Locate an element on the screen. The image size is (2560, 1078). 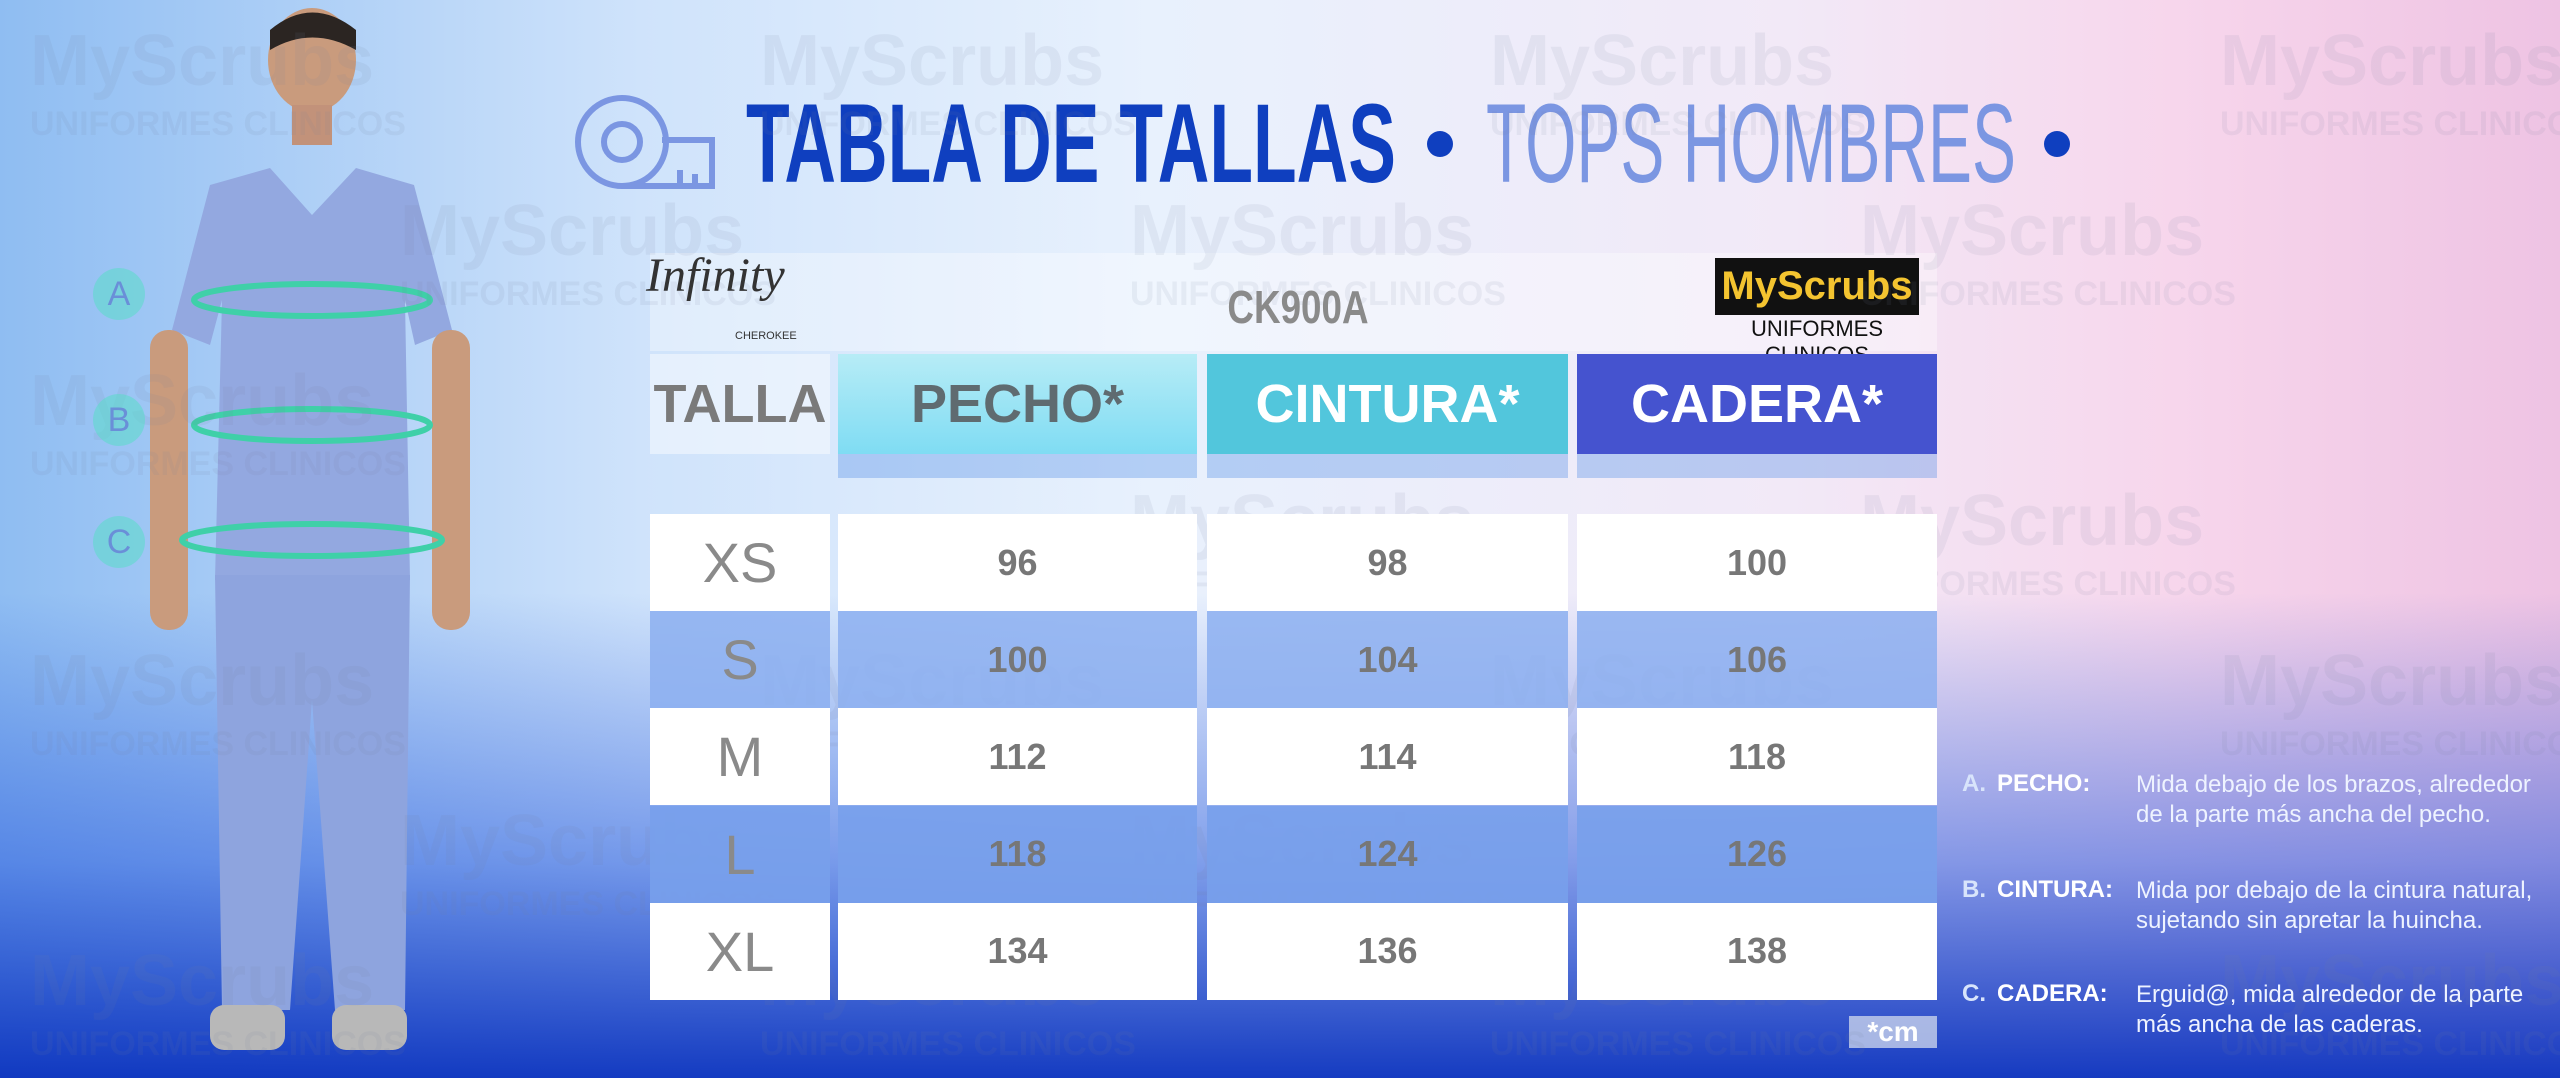
marker: B is located at coordinates (119, 420).